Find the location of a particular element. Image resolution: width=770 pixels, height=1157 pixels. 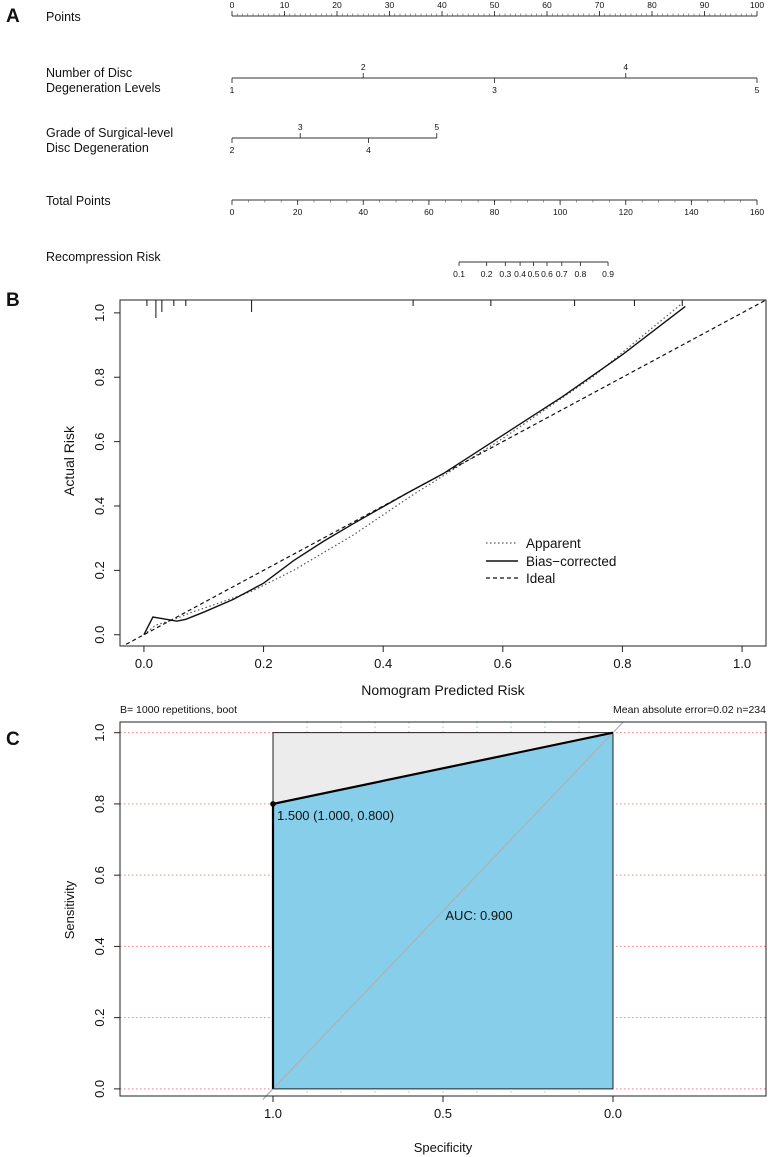

calibration-y-tick-label: 0.8 is located at coordinates (99, 377).